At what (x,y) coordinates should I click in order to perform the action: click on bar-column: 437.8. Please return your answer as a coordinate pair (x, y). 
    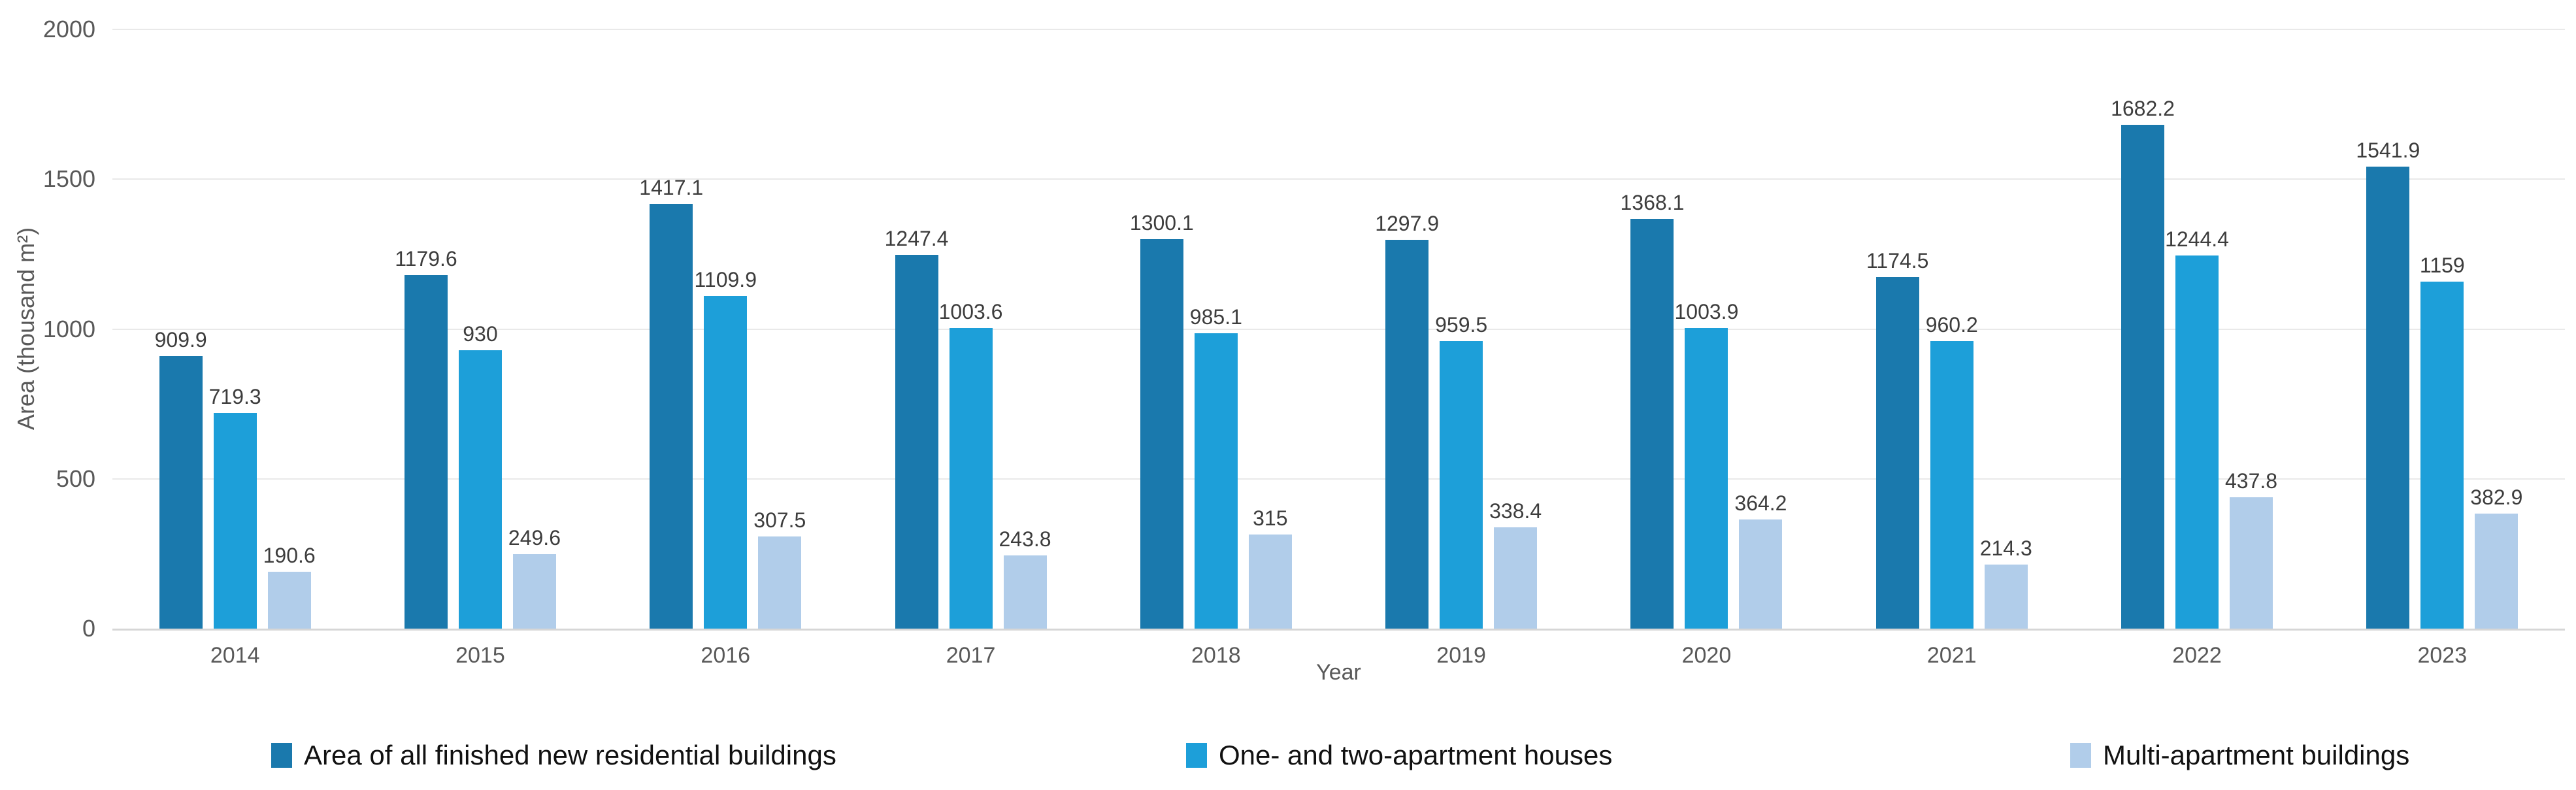
    Looking at the image, I should click on (2251, 329).